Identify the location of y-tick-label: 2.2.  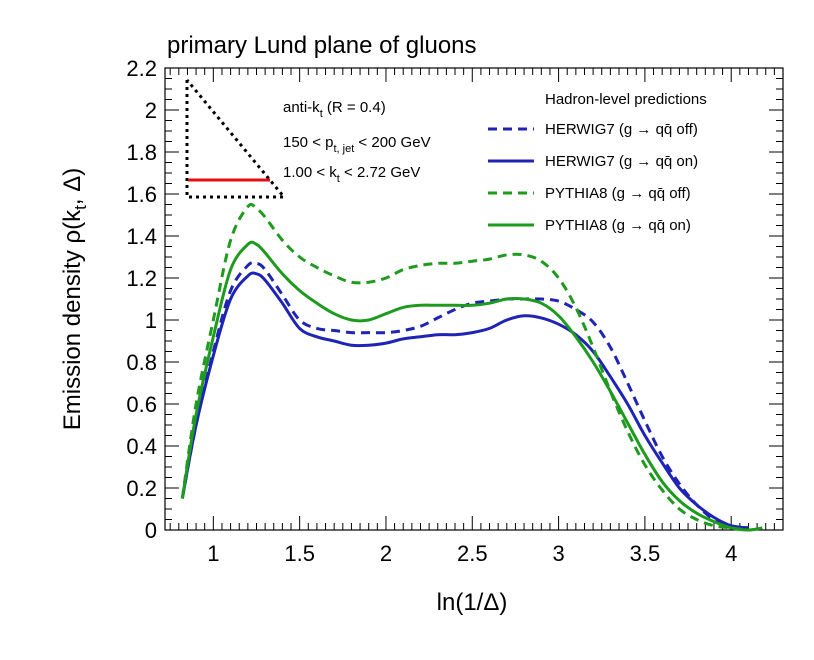
(141, 68).